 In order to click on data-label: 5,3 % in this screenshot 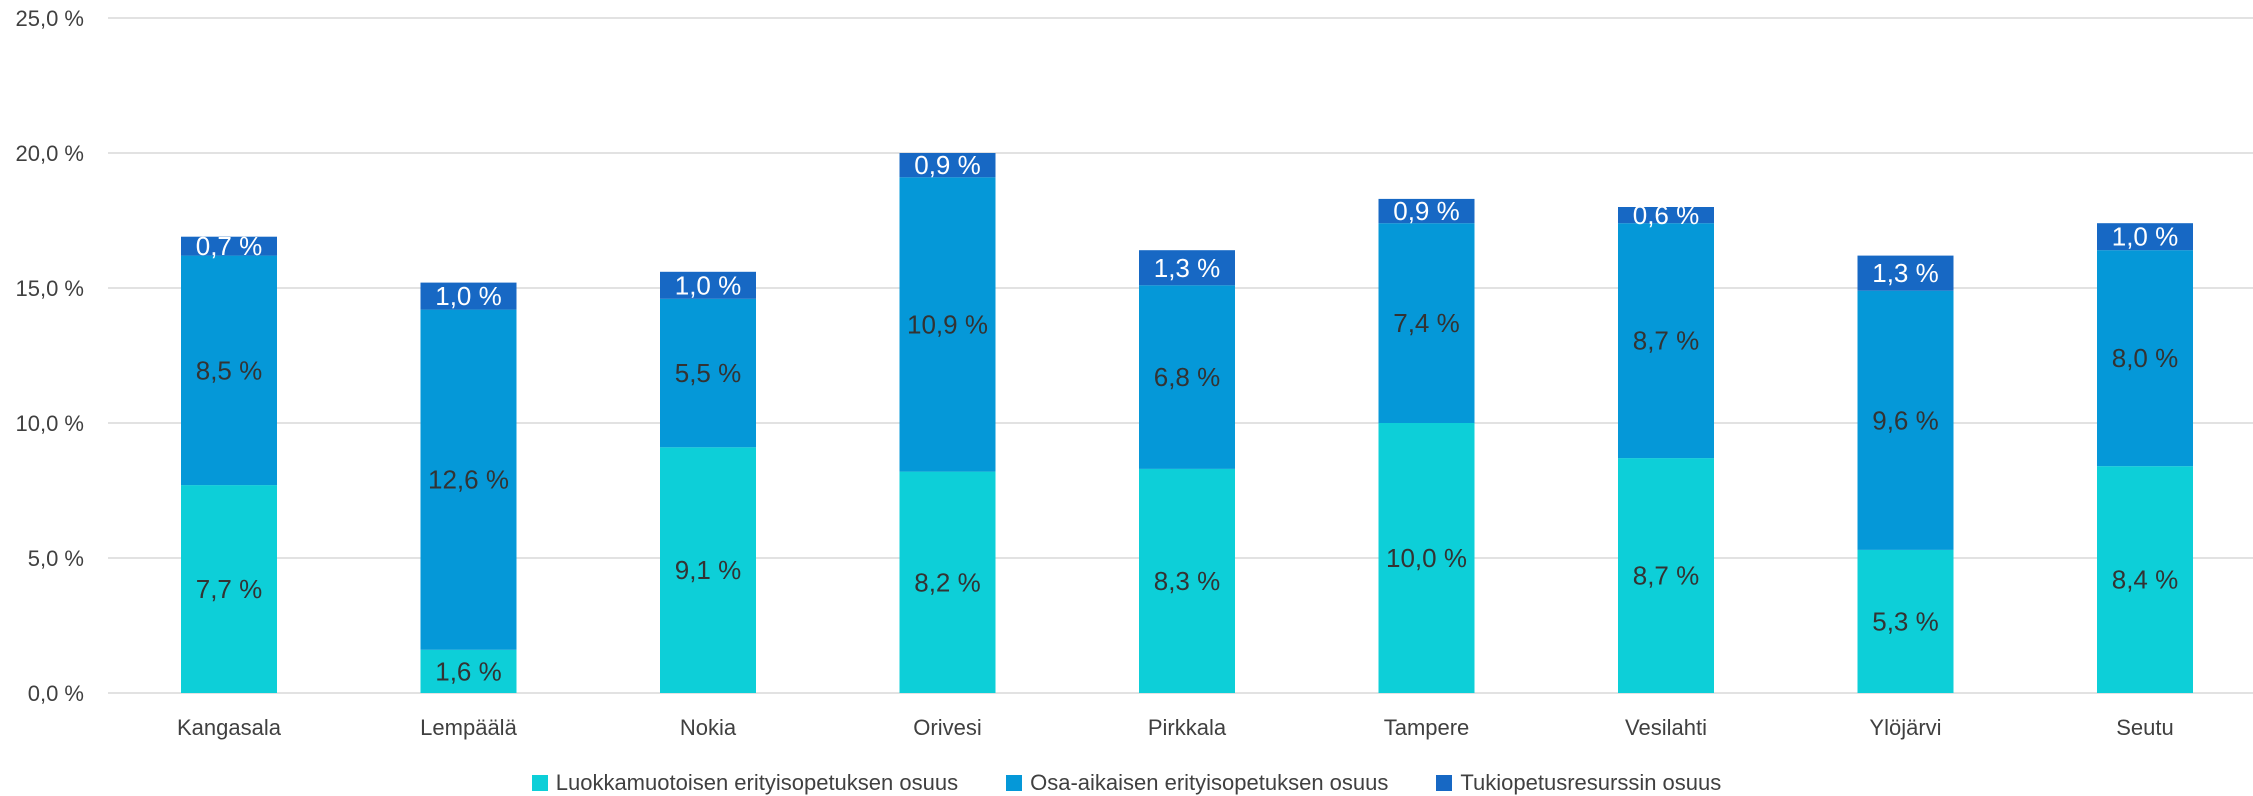, I will do `click(1905, 621)`.